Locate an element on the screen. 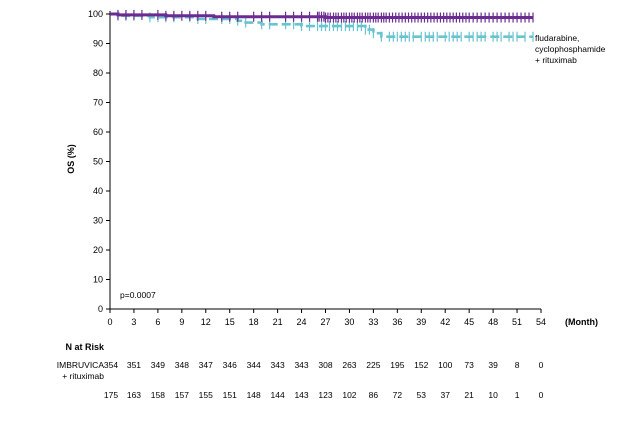 This screenshot has height=428, width=624. risk-count: 346 is located at coordinates (230, 365).